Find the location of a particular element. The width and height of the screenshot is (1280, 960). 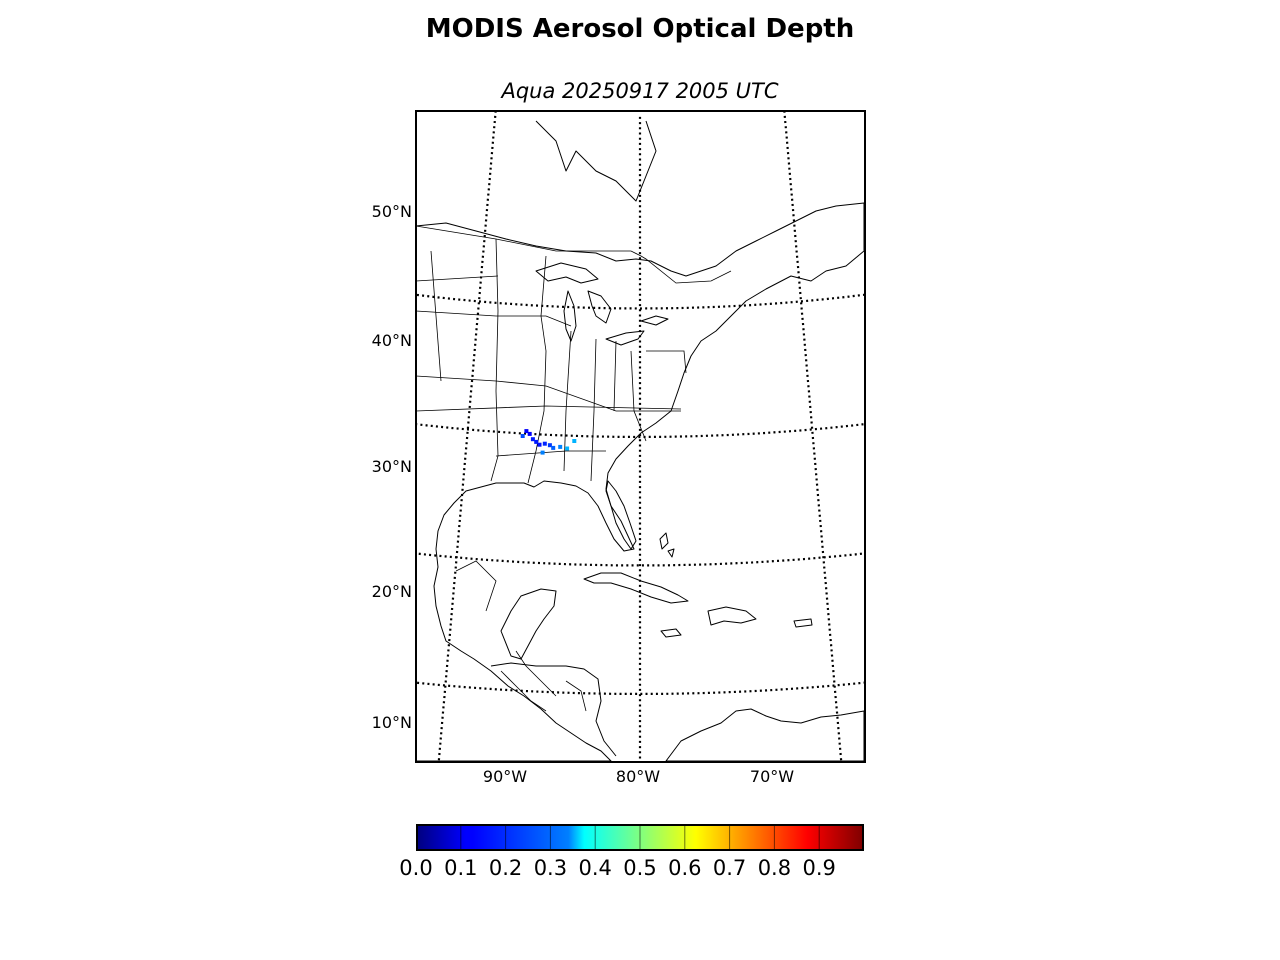

island-hispaniola is located at coordinates (732, 616).